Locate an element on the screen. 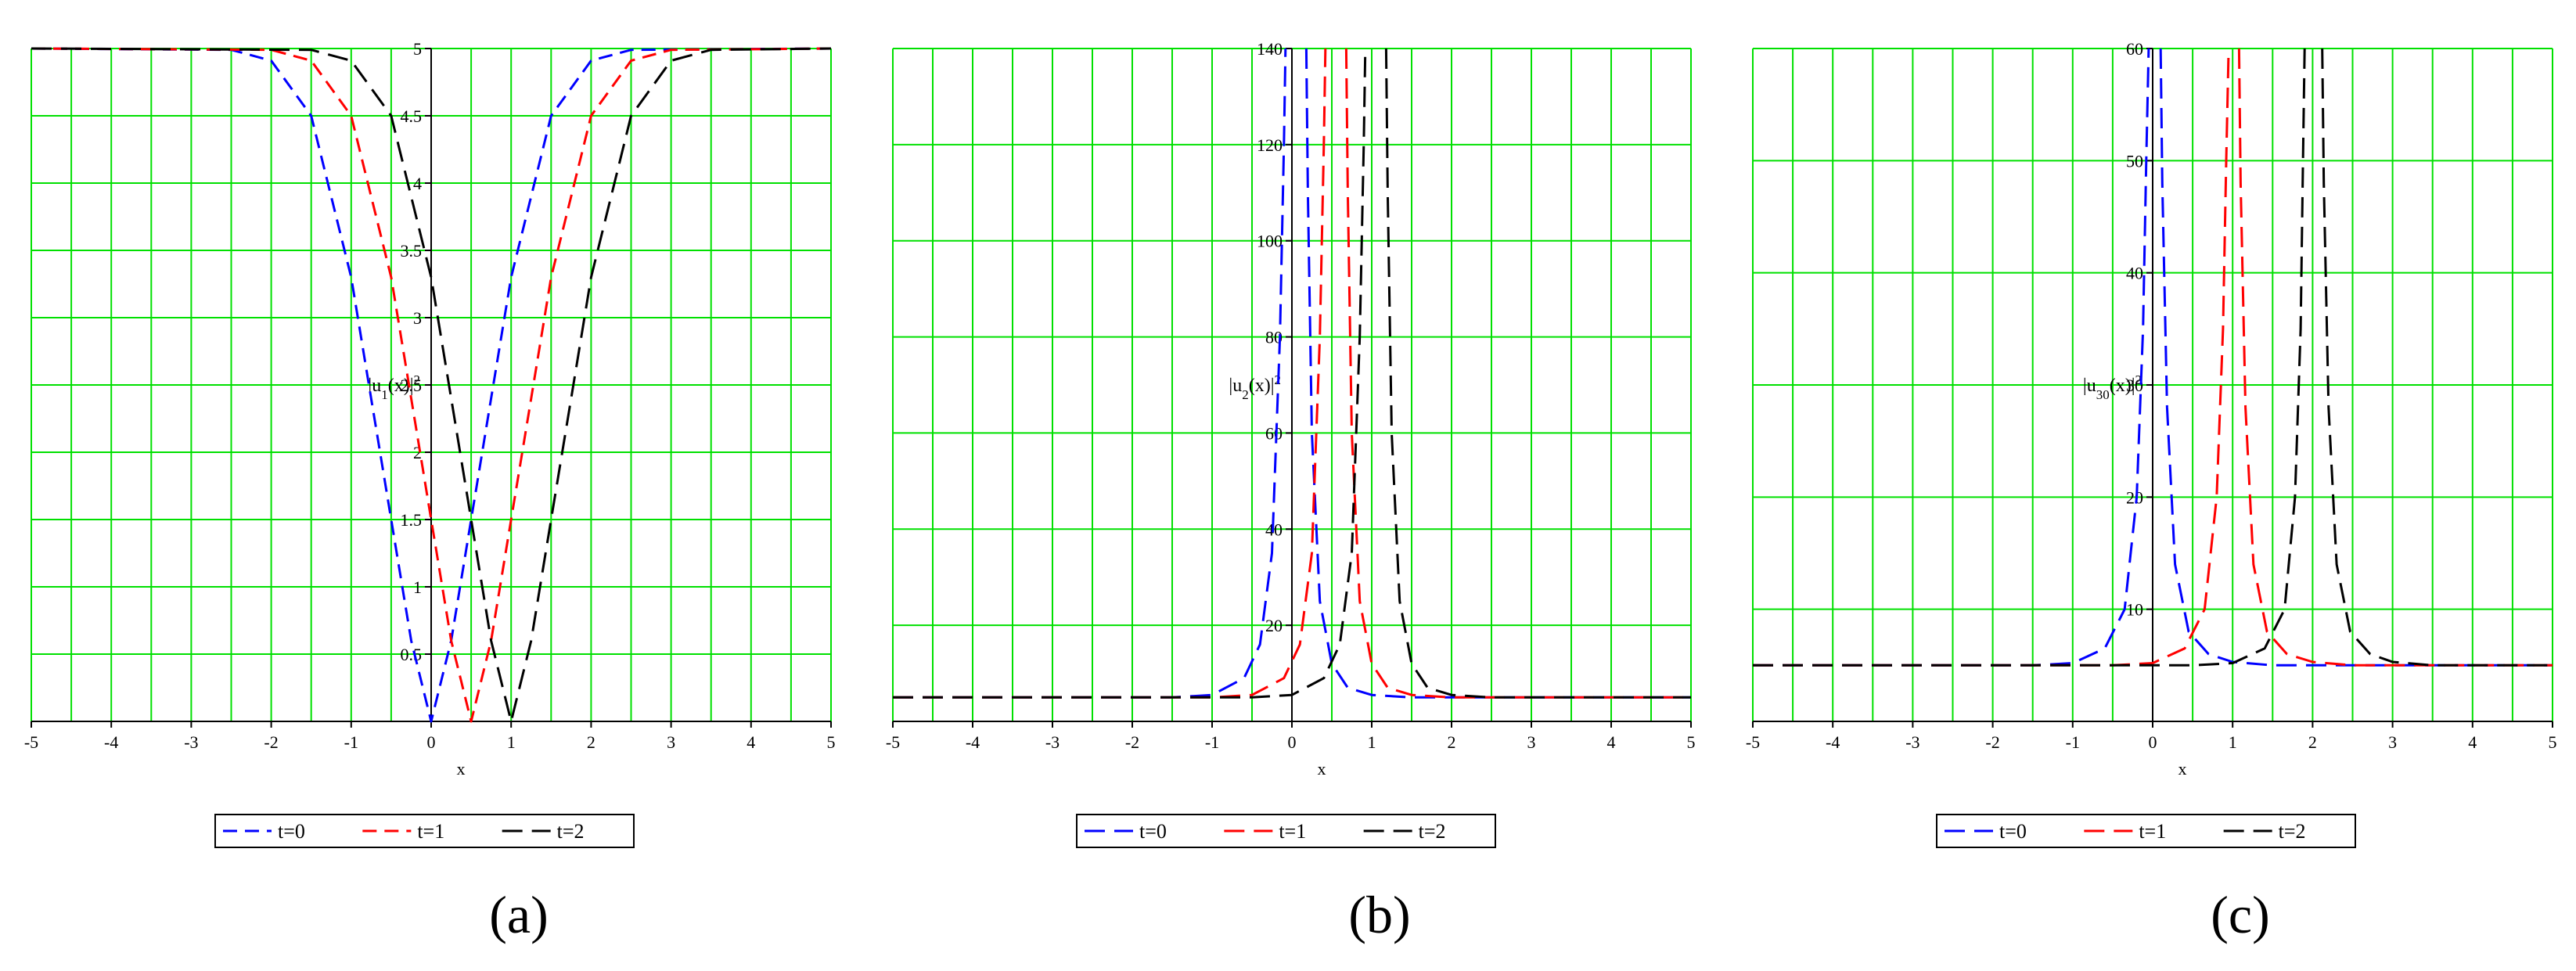 The image size is (2576, 971). panel-label: (b) is located at coordinates (1379, 914).